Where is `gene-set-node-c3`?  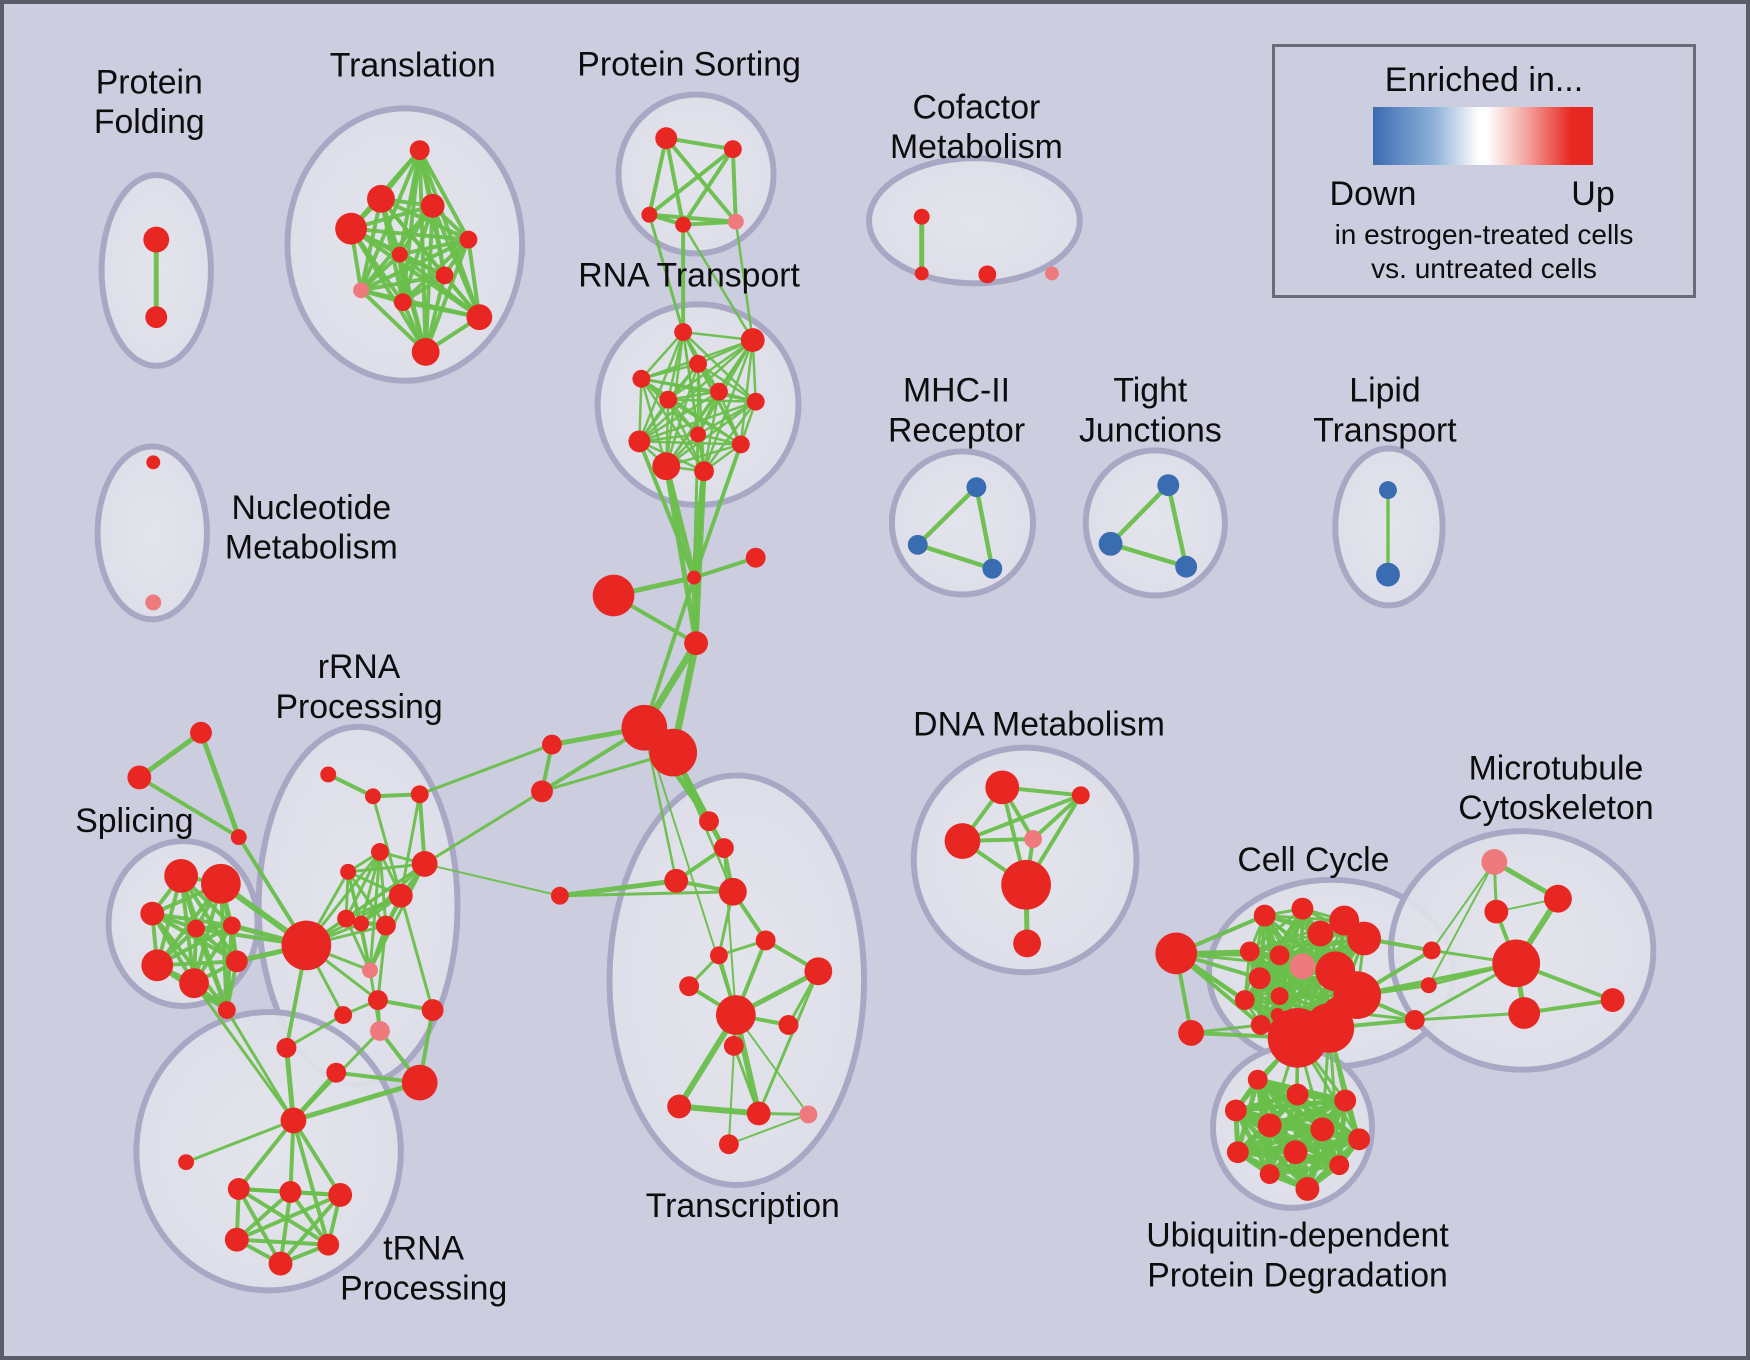 gene-set-node-c3 is located at coordinates (755, 557).